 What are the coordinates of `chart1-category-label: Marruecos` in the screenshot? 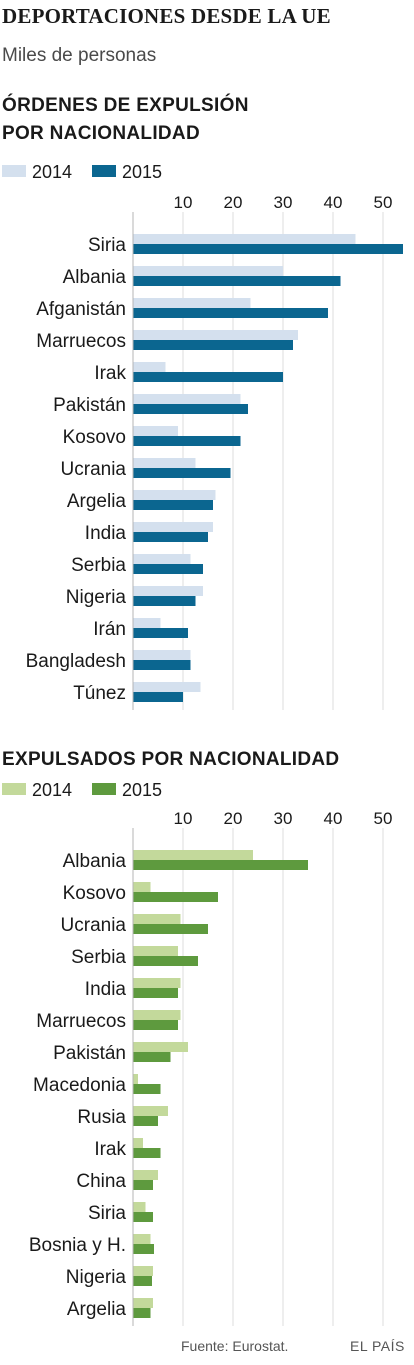 It's located at (81, 341).